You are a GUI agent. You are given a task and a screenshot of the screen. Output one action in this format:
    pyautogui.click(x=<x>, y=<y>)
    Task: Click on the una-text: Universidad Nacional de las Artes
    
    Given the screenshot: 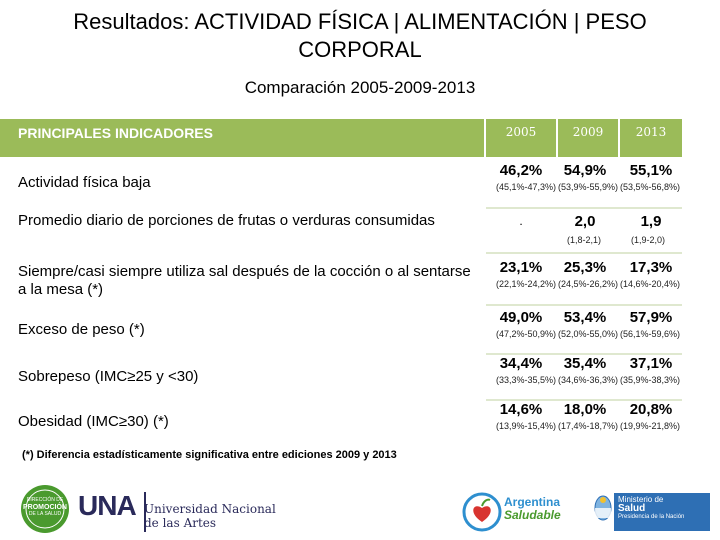 What is the action you would take?
    pyautogui.click(x=210, y=516)
    